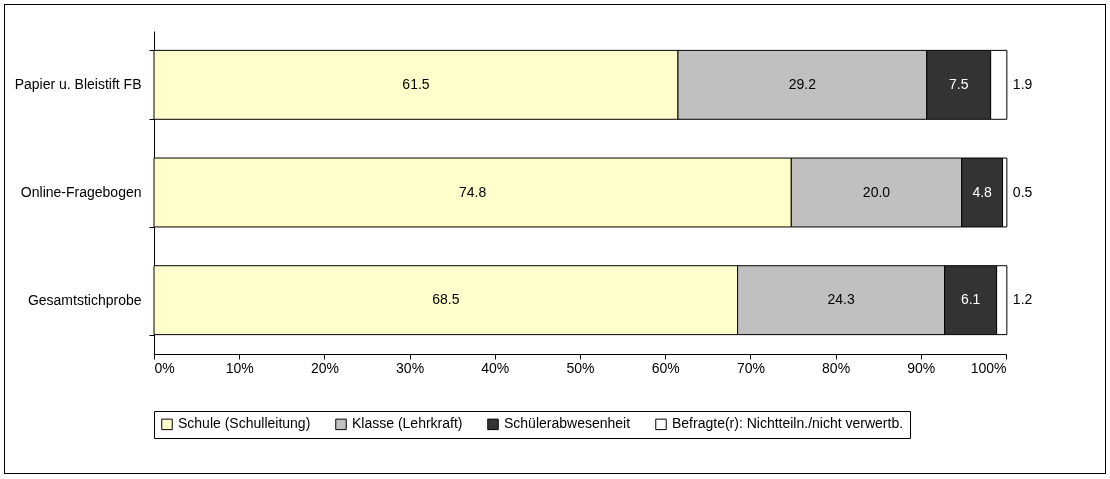  Describe the element at coordinates (988, 367) in the screenshot. I see `x-tick-label: 100%` at that location.